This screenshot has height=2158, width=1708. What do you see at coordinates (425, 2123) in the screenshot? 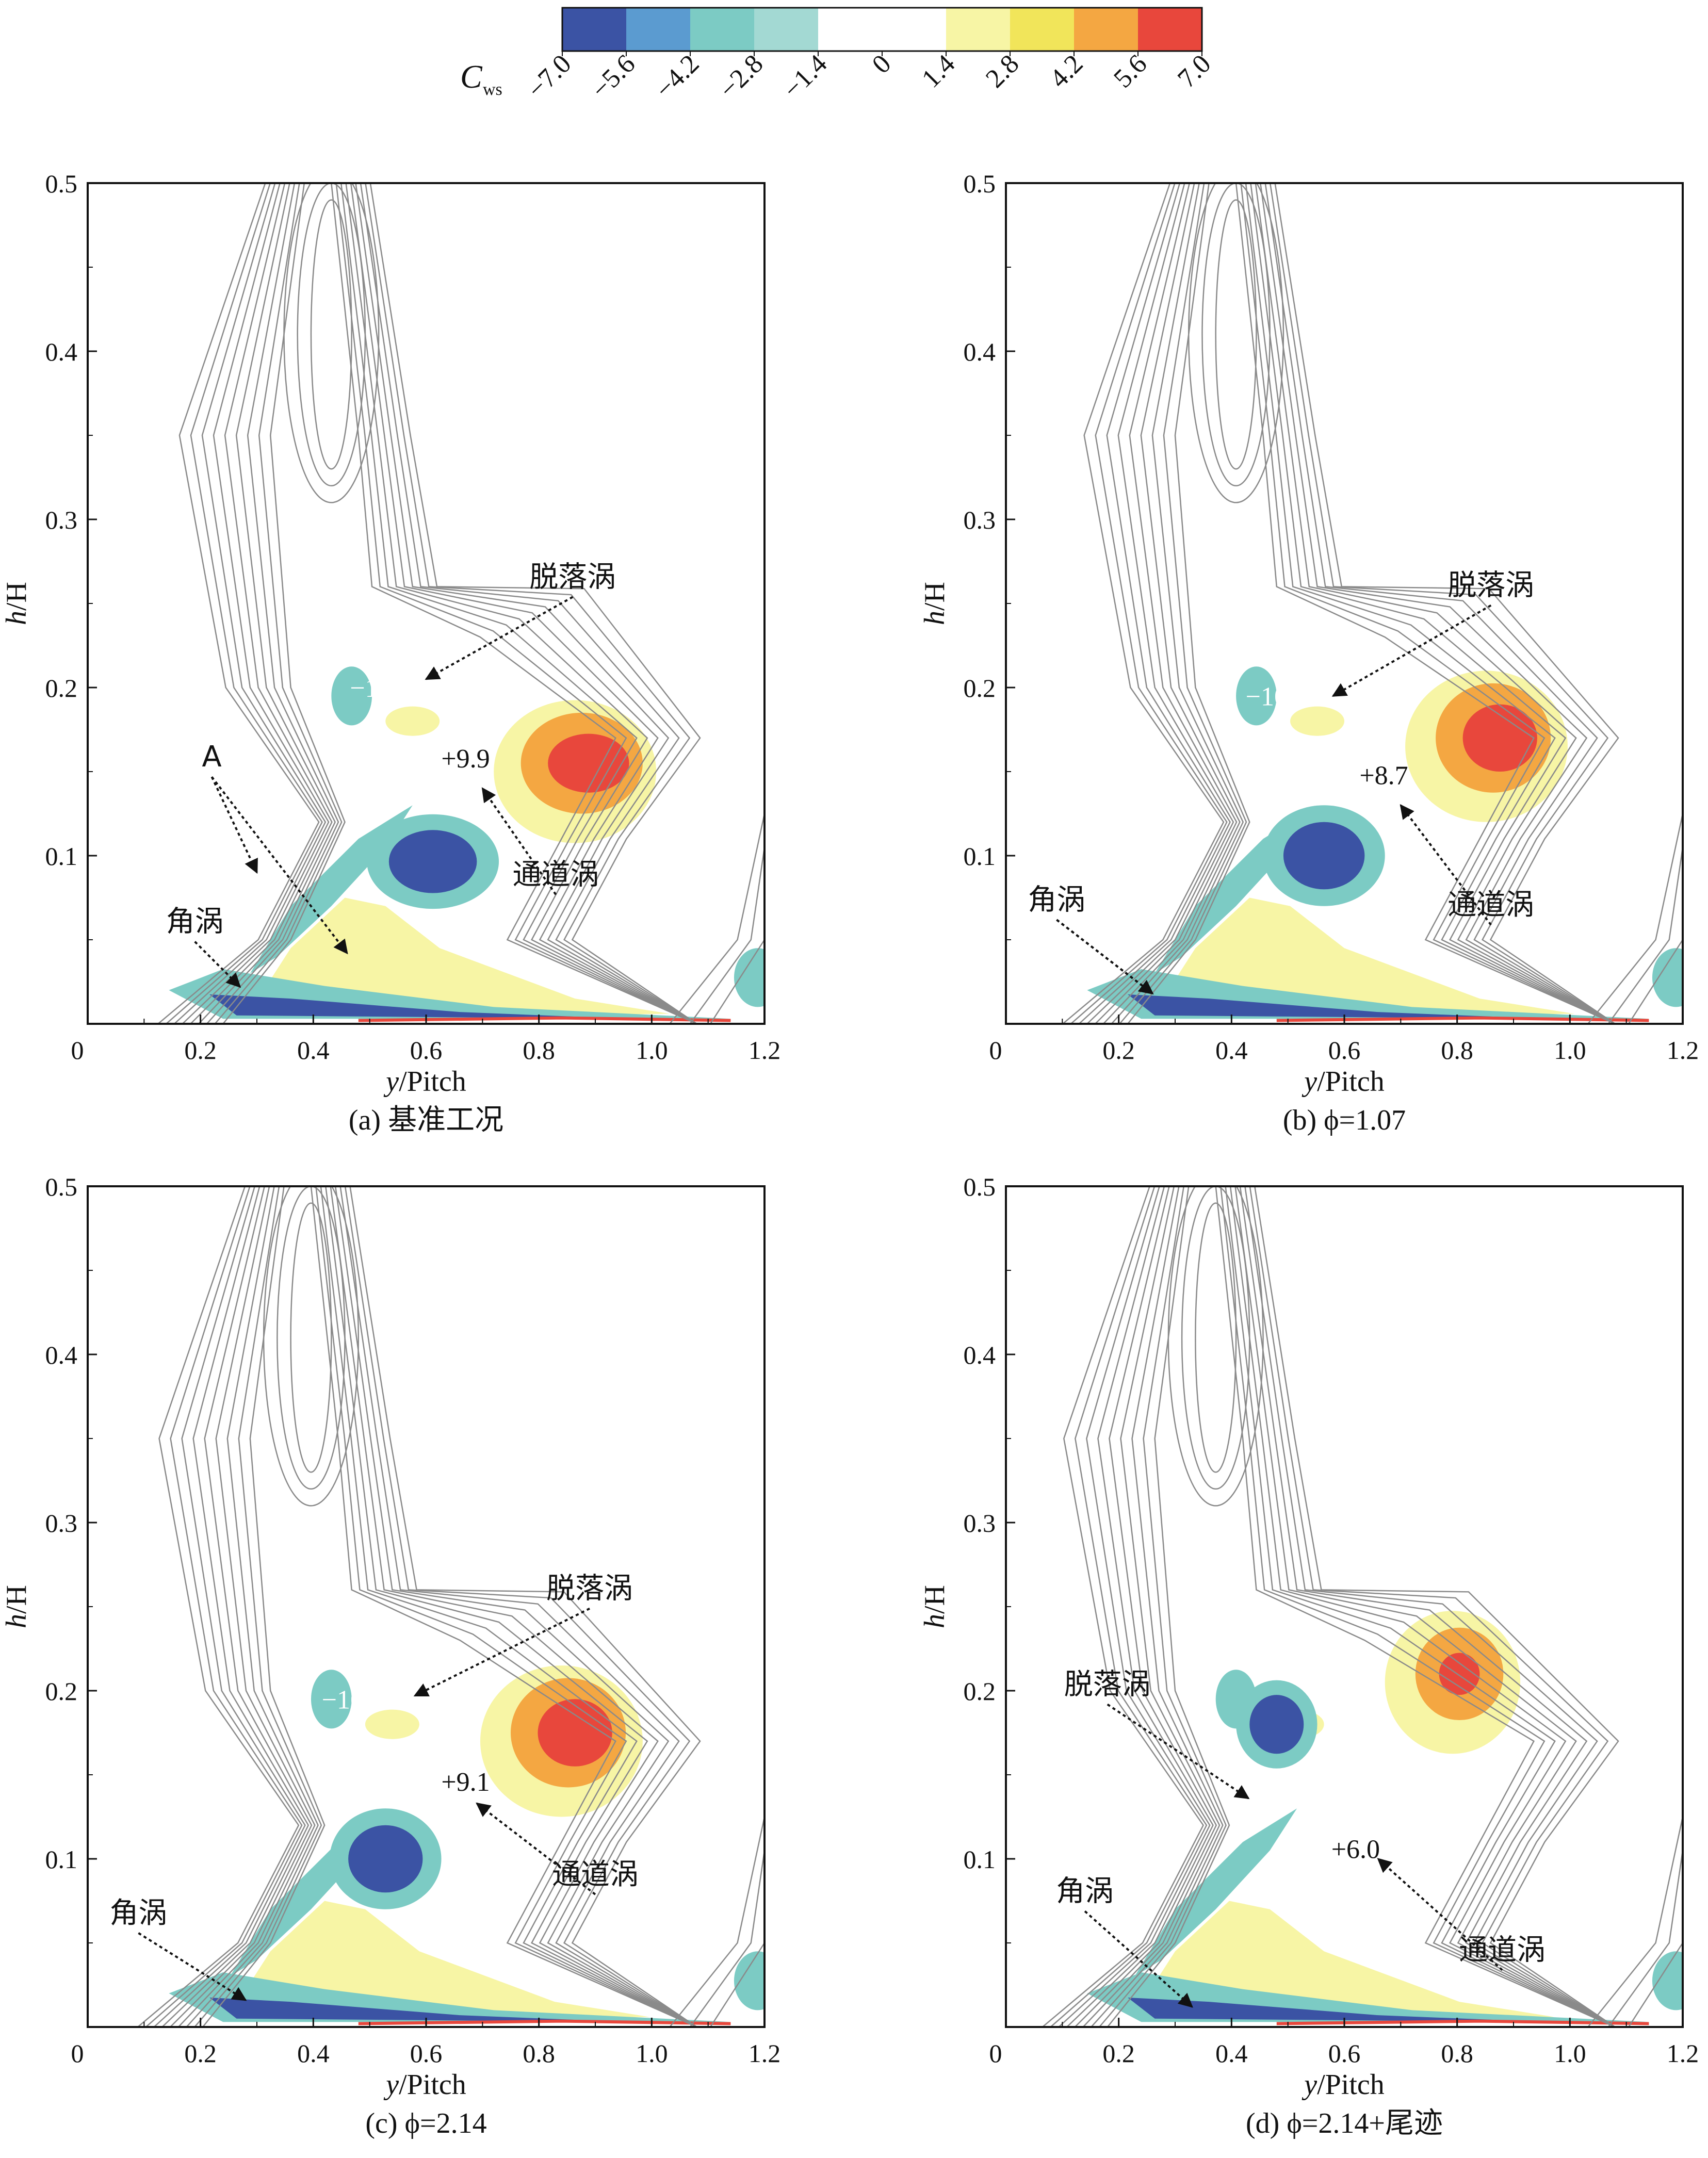
I see `panel-caption: (c) ϕ=2.14` at bounding box center [425, 2123].